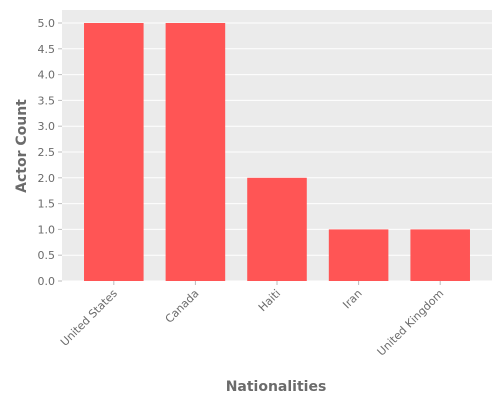 The width and height of the screenshot is (500, 400). I want to click on y-tick-label: 5.0, so click(47, 23).